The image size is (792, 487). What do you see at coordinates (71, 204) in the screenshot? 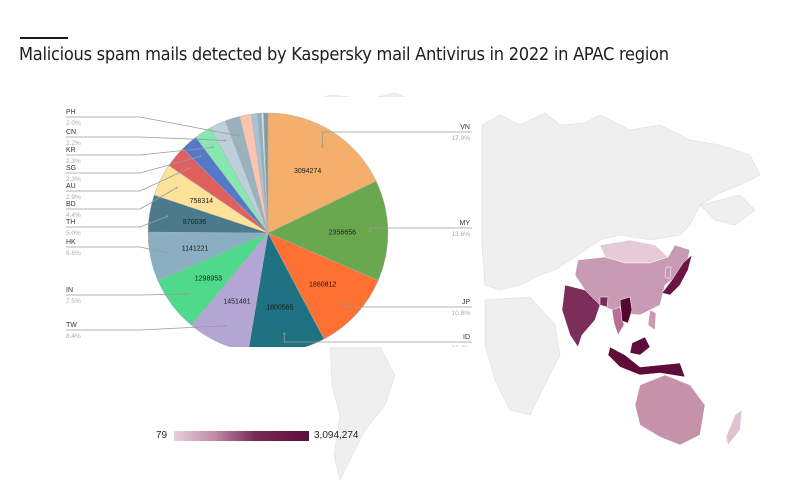
I see `pie-label-country: BD` at bounding box center [71, 204].